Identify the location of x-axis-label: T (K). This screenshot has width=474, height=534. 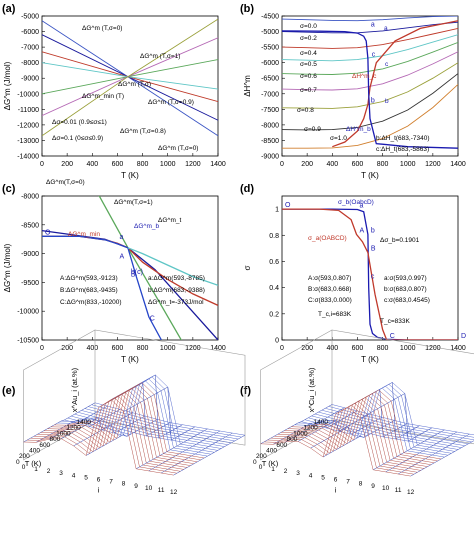
(130, 175).